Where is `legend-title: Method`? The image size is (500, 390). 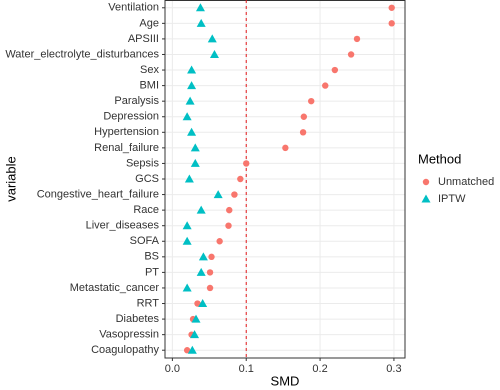
legend-title: Method is located at coordinates (439, 158).